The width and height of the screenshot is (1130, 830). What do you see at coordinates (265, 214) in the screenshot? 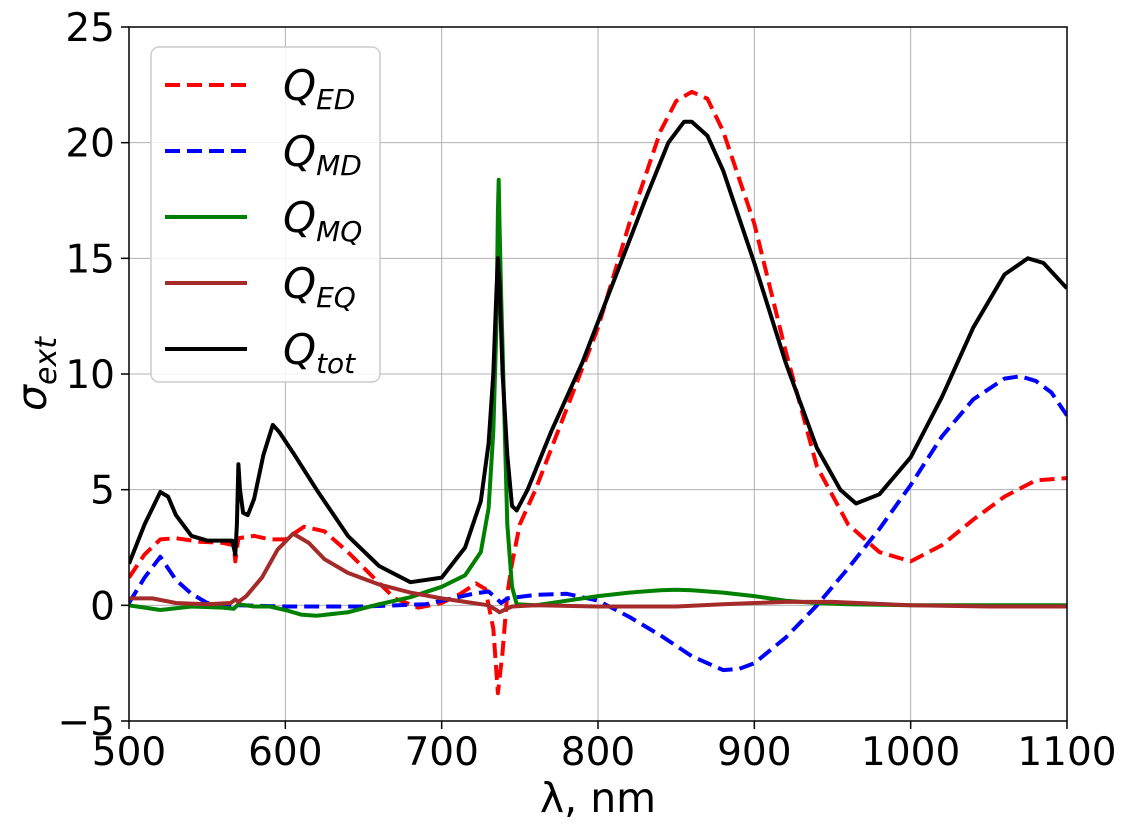
I see `legend-frame` at bounding box center [265, 214].